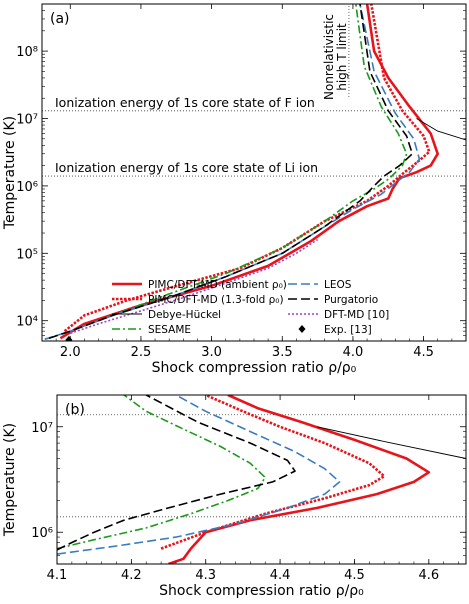 Image resolution: width=469 pixels, height=604 pixels. I want to click on legend-entry: SESAME, so click(151, 330).